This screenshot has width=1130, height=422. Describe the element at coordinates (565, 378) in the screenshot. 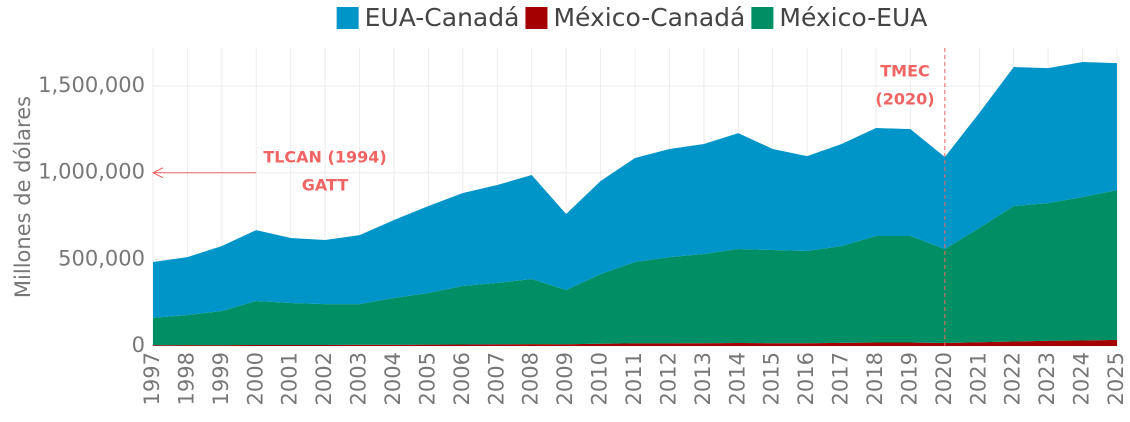

I see `x-tick-label: 2009` at that location.